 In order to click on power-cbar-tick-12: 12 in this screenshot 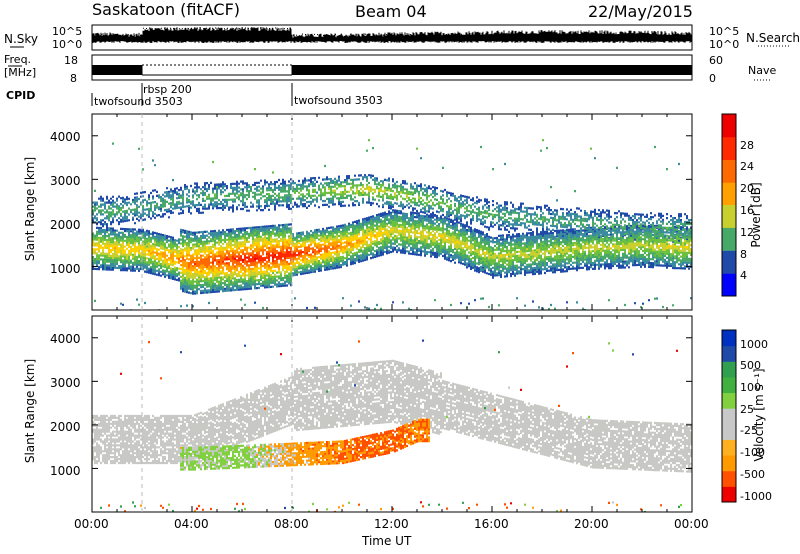, I will do `click(747, 232)`.